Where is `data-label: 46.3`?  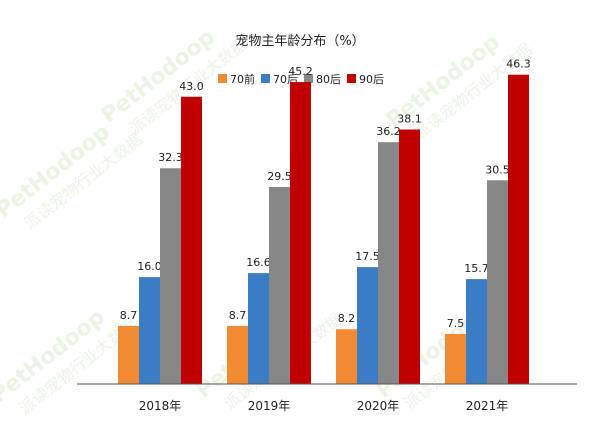 data-label: 46.3 is located at coordinates (518, 64).